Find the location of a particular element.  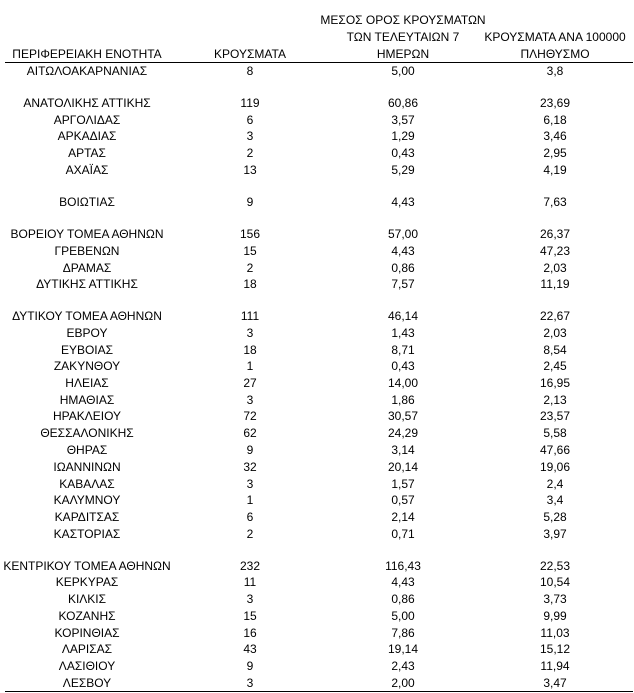

region-name: ΑΙΤΩΛΟΑΚΑΡΝΑΝΙΑΣ is located at coordinates (87, 71).